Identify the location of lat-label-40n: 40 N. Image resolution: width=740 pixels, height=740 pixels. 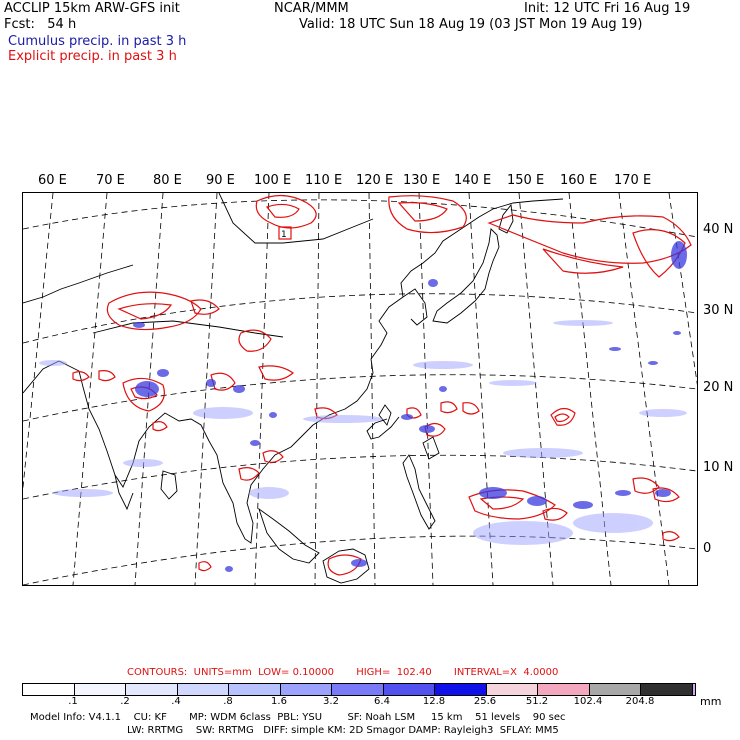
(718, 229).